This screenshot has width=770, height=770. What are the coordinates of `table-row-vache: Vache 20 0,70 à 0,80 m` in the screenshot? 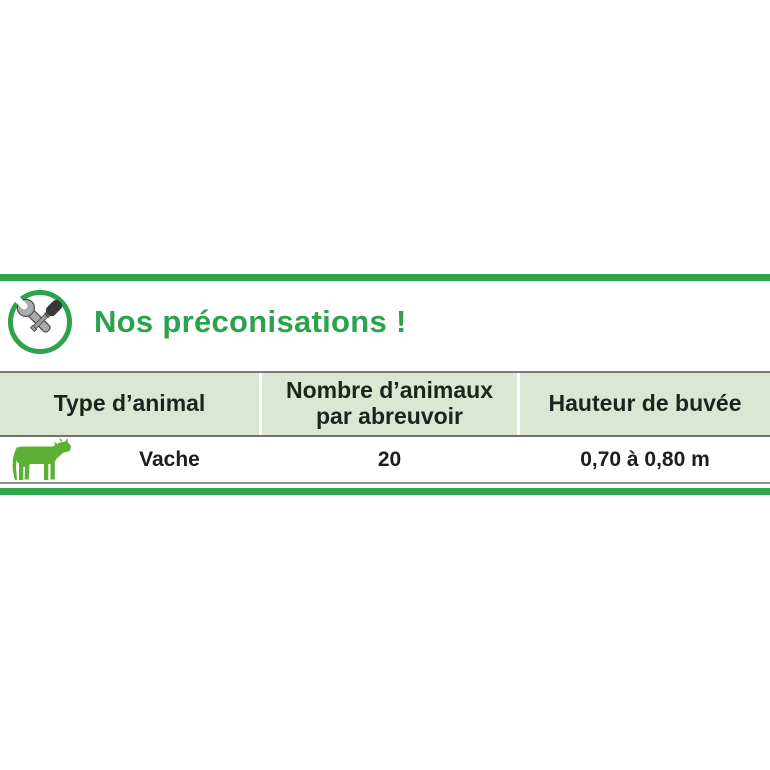 It's located at (385, 460).